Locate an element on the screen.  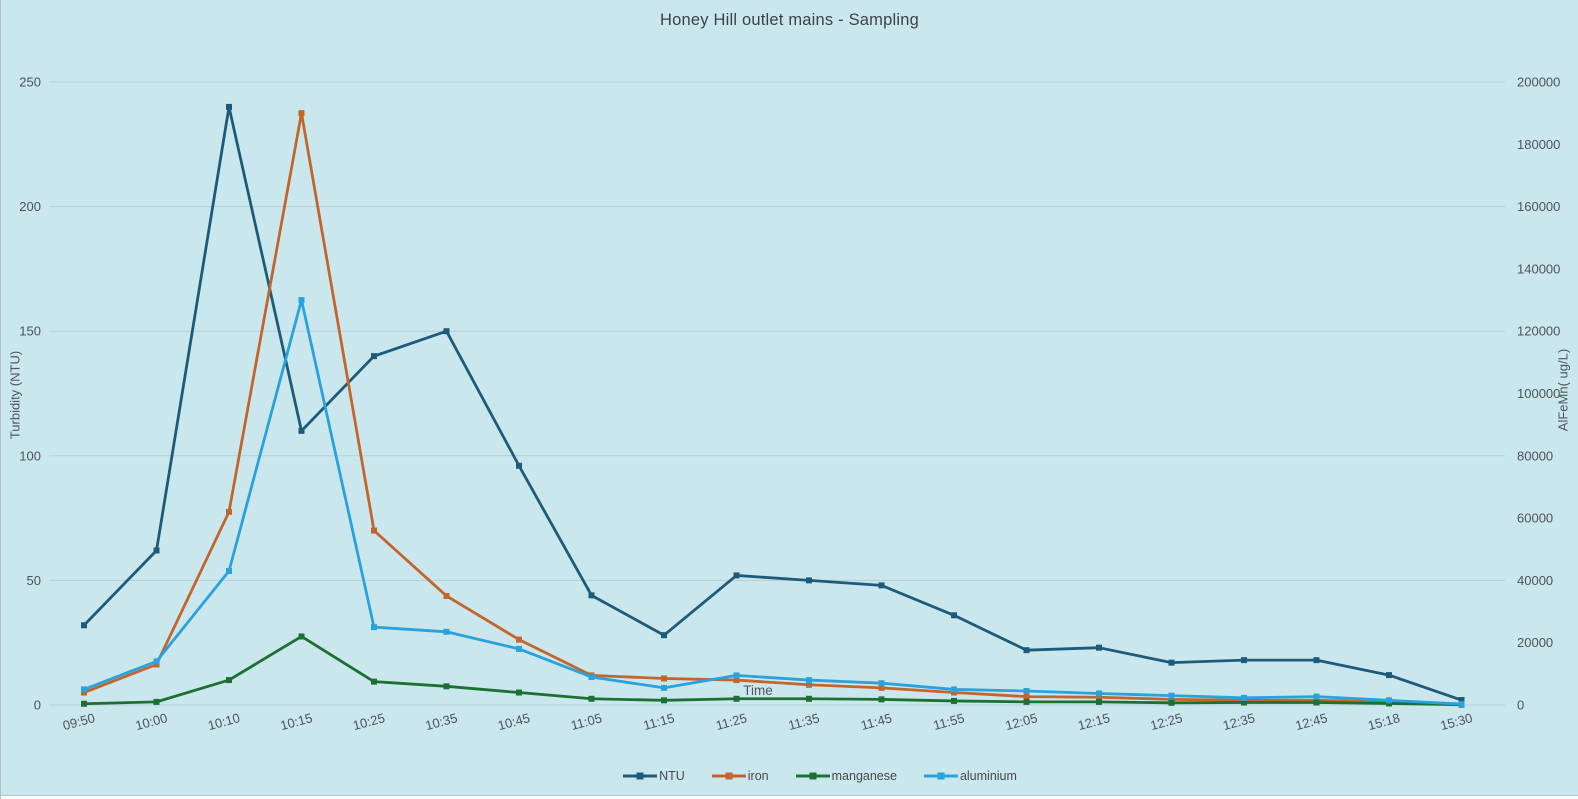
series-line-manganese is located at coordinates (772, 671).